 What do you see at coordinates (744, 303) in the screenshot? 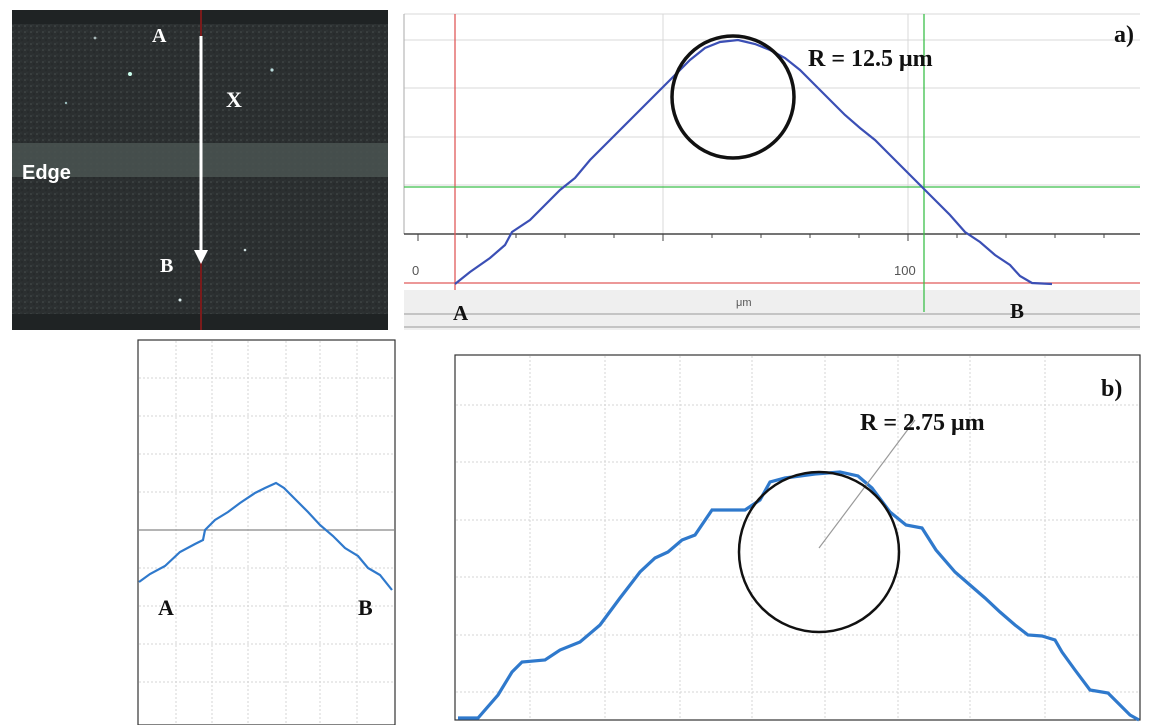
I see `panel-a-axis-unit: μm` at bounding box center [744, 303].